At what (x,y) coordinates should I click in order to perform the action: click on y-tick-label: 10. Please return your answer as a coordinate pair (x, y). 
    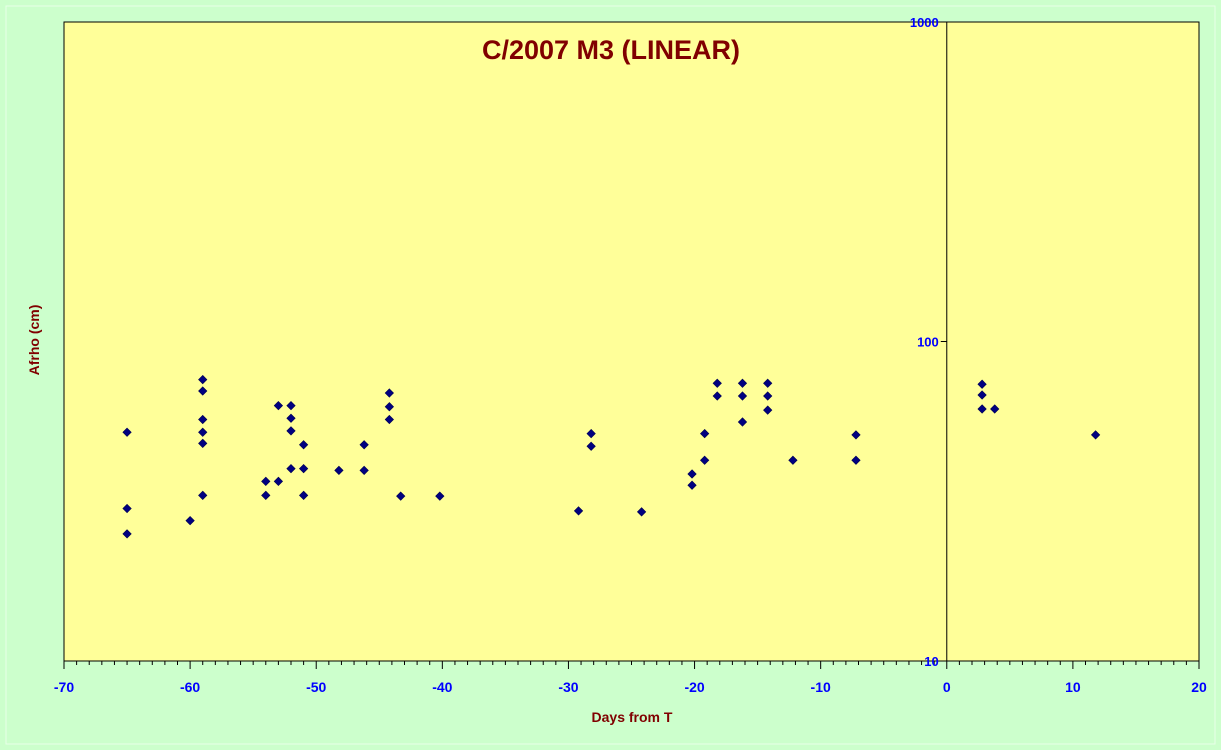
    Looking at the image, I should click on (931, 661).